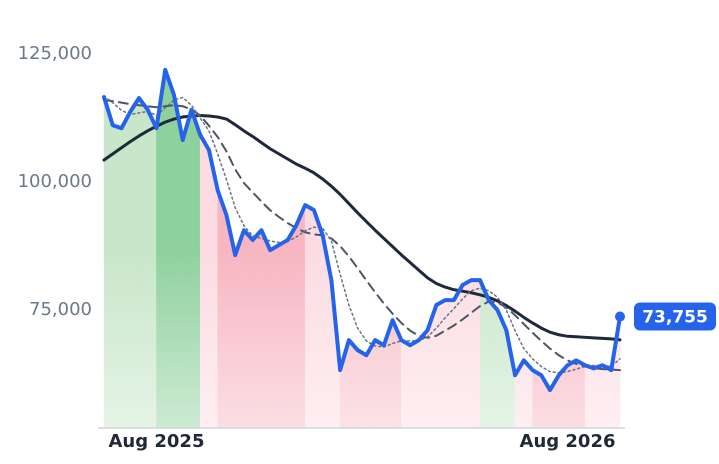  What do you see at coordinates (60, 309) in the screenshot?
I see `y-tick-label: 75,000` at bounding box center [60, 309].